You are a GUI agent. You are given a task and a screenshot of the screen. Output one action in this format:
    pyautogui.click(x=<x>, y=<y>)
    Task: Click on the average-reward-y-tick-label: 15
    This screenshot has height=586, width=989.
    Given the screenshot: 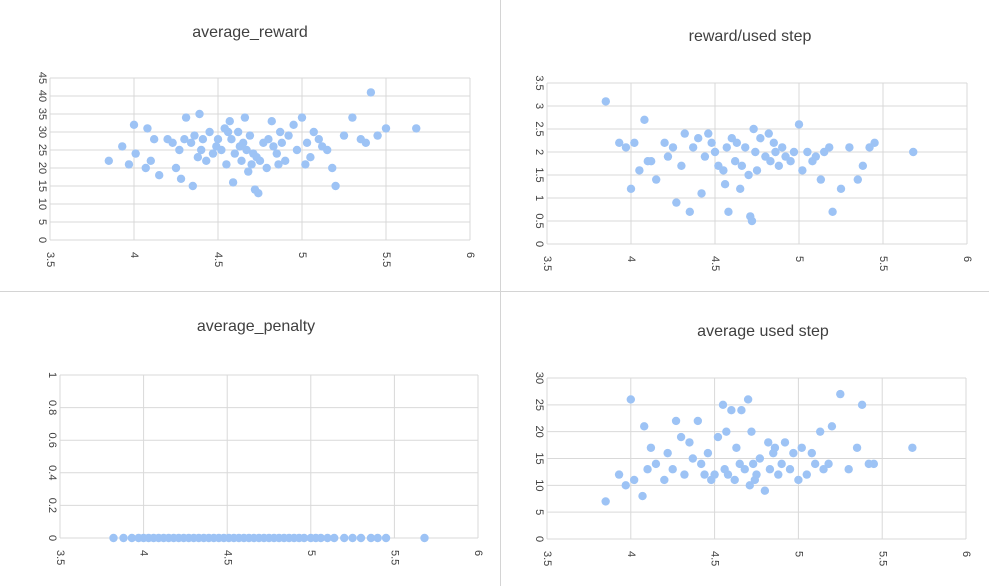 What is the action you would take?
    pyautogui.click(x=42, y=186)
    